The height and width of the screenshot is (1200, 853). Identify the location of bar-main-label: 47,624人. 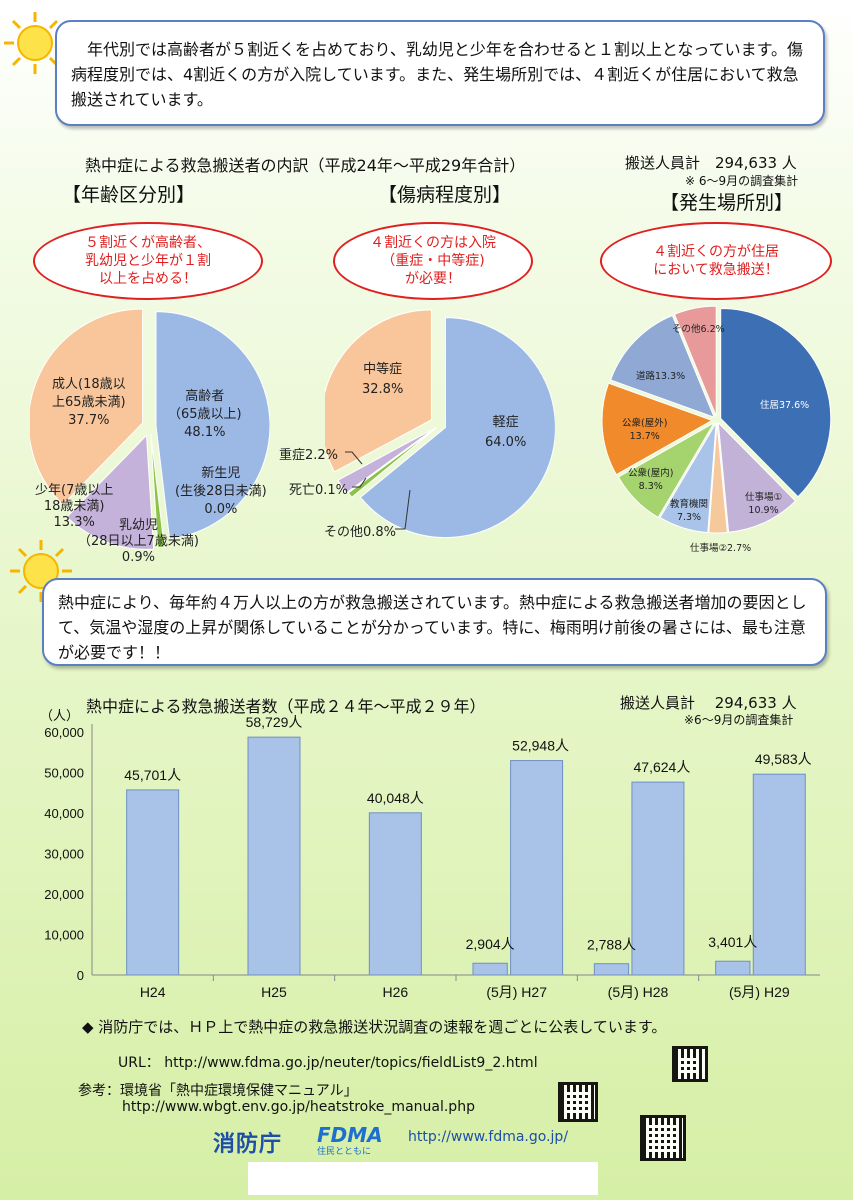
(662, 767).